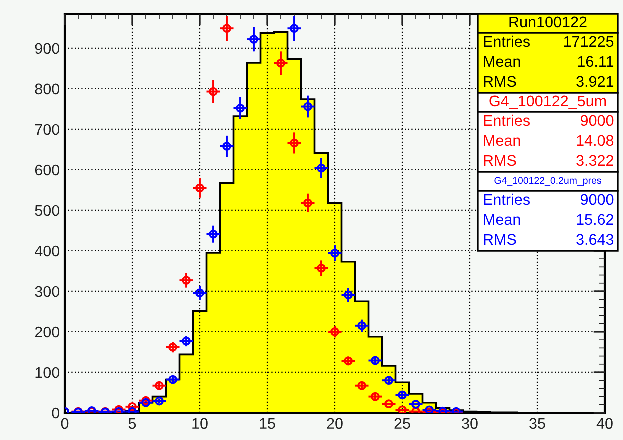 Image resolution: width=623 pixels, height=440 pixels. Describe the element at coordinates (132, 424) in the screenshot. I see `x-tick-label: 5` at that location.